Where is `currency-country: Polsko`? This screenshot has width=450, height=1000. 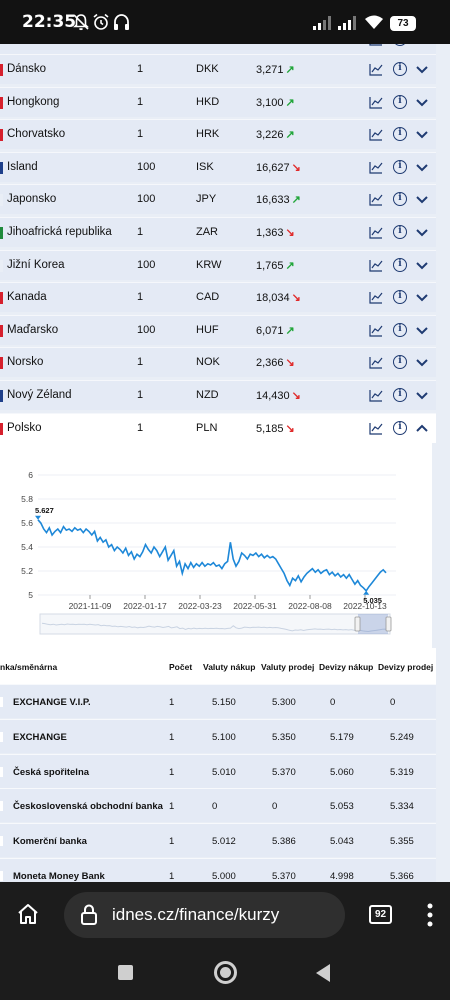
currency-country: Polsko is located at coordinates (24, 427).